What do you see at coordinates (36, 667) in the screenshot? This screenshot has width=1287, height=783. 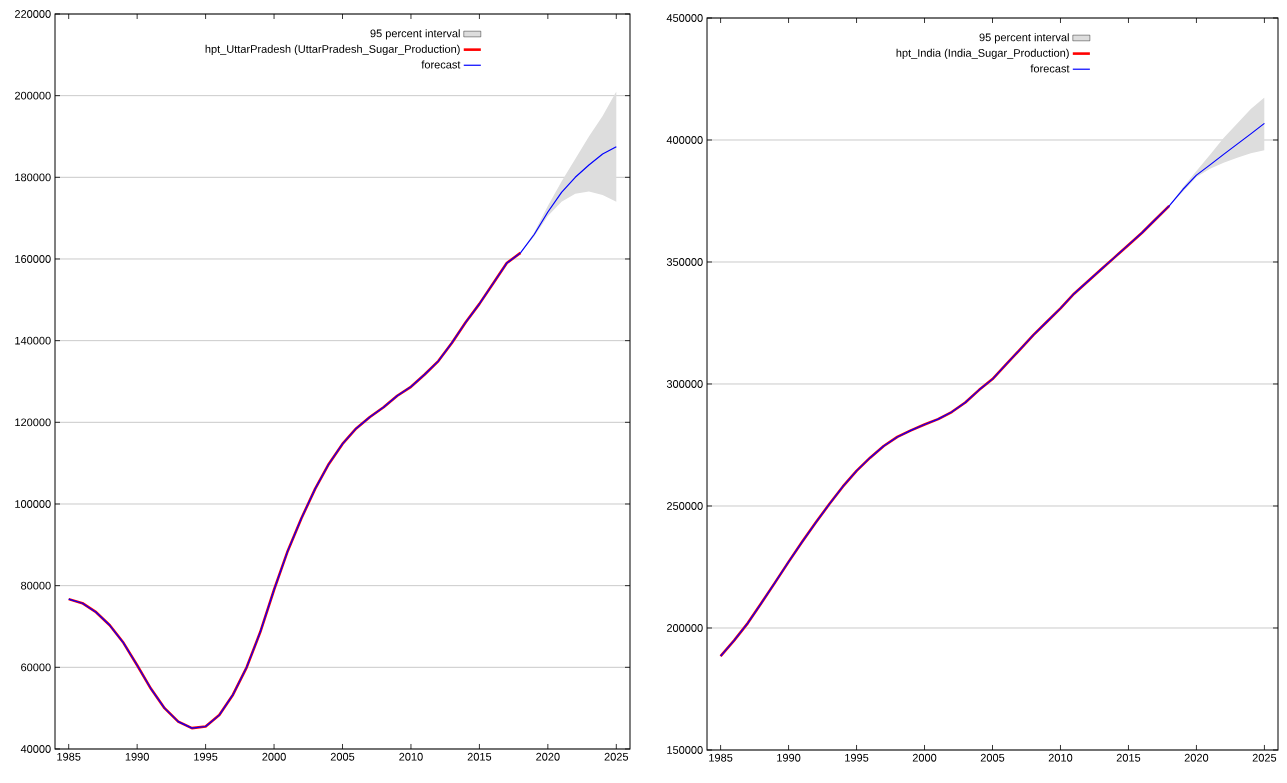 I see `y-tick-label: 60000` at bounding box center [36, 667].